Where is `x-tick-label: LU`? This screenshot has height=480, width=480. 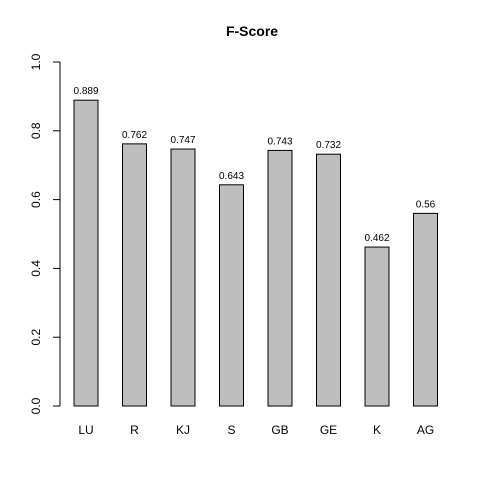
x-tick-label: LU is located at coordinates (85, 430).